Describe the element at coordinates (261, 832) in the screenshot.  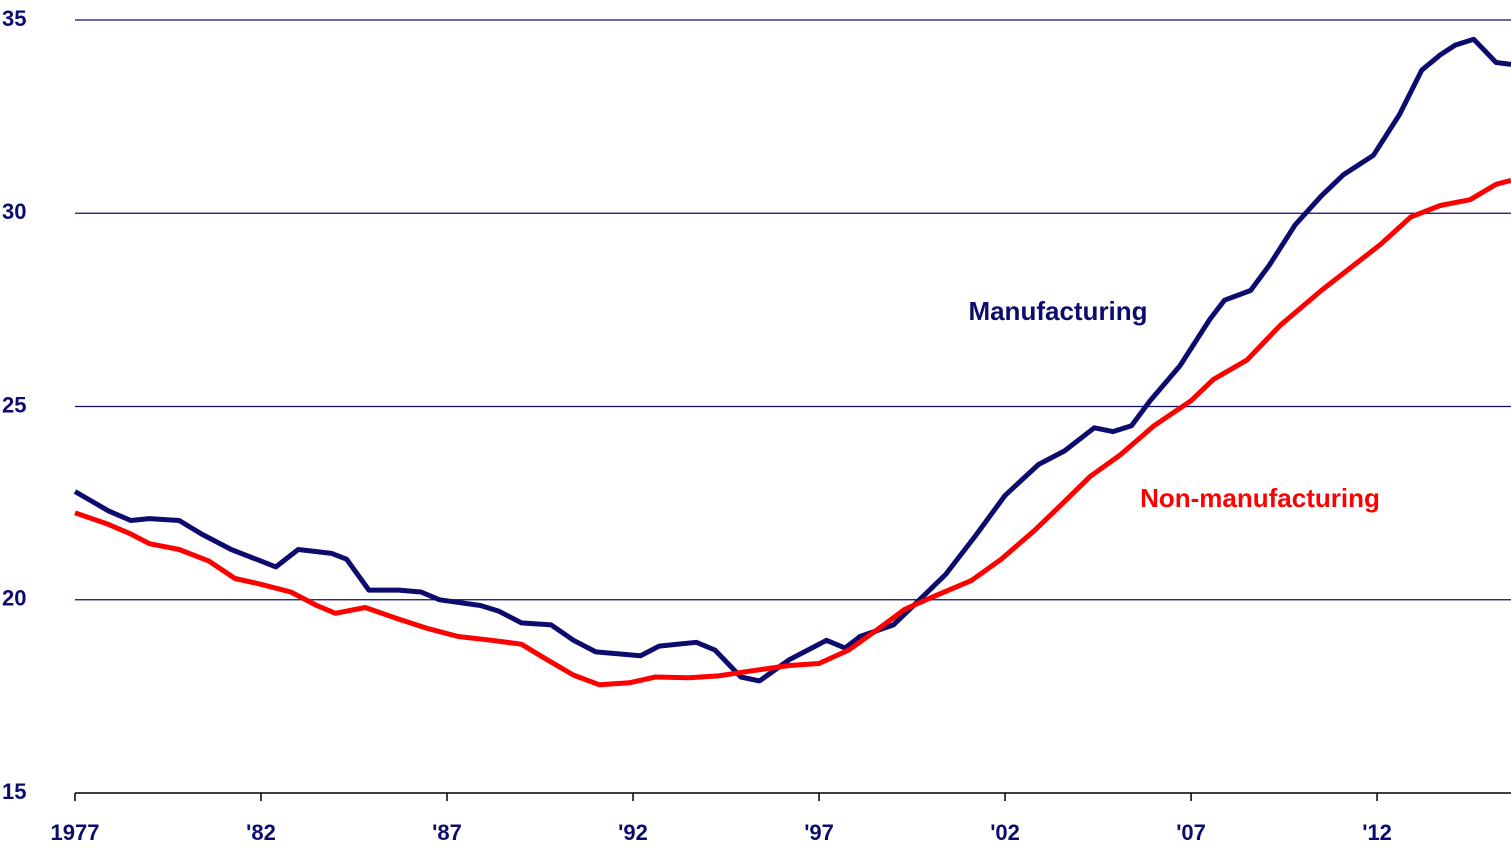
I see `x-tick-label: '82` at that location.